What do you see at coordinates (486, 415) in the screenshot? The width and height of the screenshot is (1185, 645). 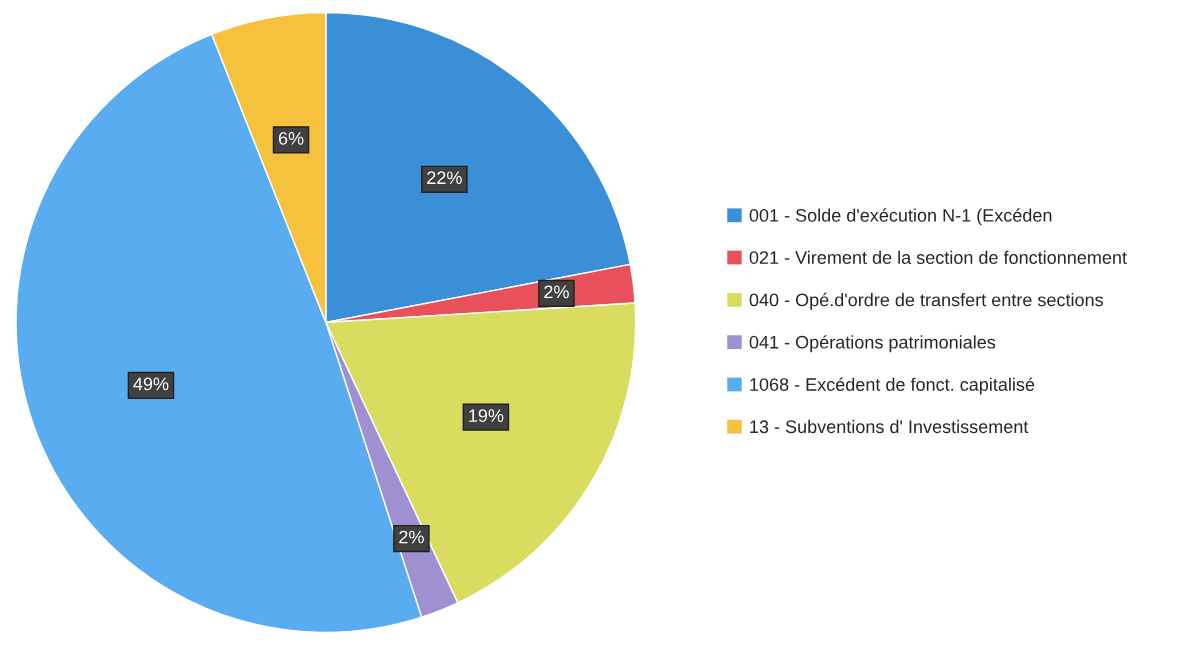 I see `data-label: 19%` at bounding box center [486, 415].